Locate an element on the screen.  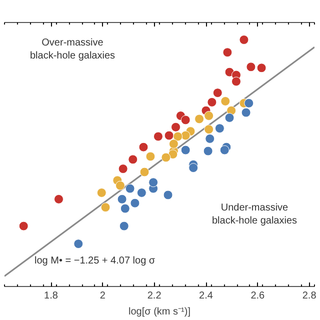
x-tick-label: 2.2 is located at coordinates (154, 296).